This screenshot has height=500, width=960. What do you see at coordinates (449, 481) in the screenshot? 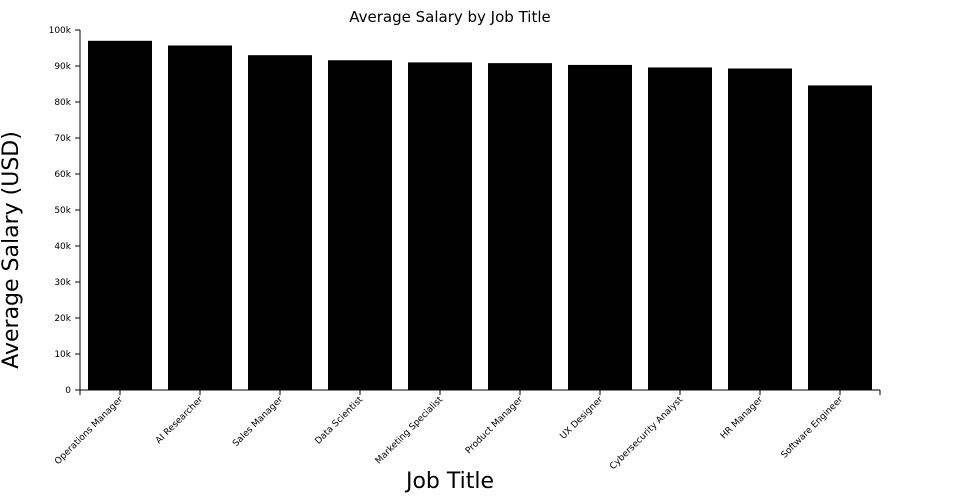
I see `x-axis-title: Job Title` at bounding box center [449, 481].